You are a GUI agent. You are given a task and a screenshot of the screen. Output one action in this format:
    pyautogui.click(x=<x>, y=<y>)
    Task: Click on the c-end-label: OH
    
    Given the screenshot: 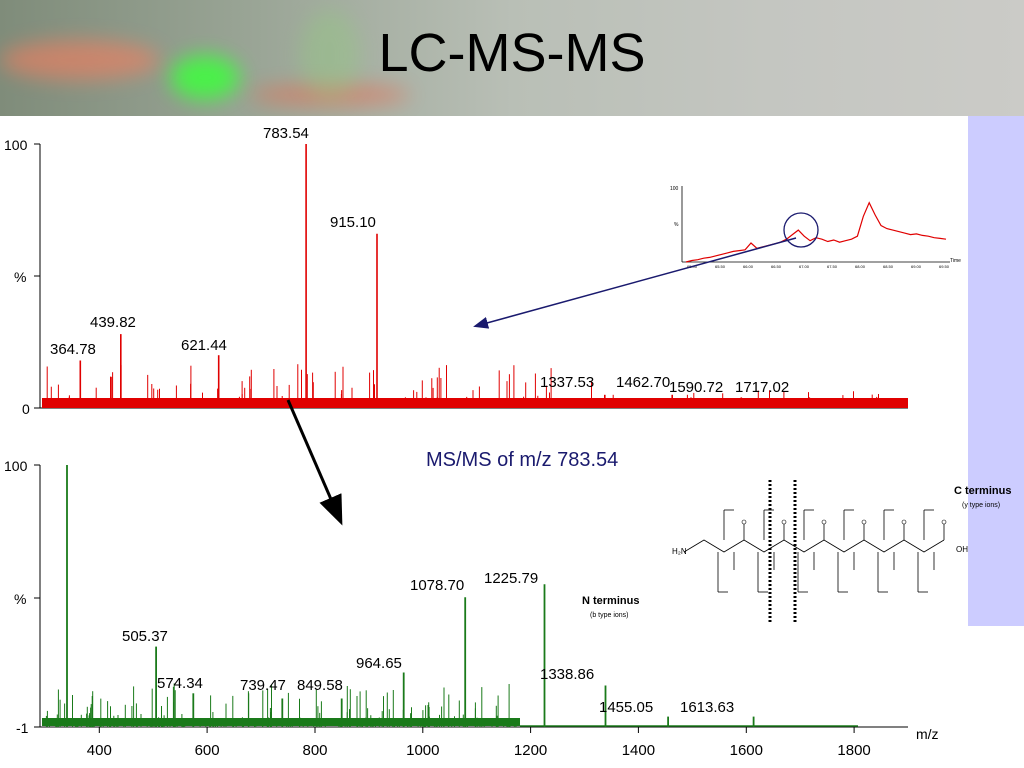 What is the action you would take?
    pyautogui.click(x=962, y=549)
    